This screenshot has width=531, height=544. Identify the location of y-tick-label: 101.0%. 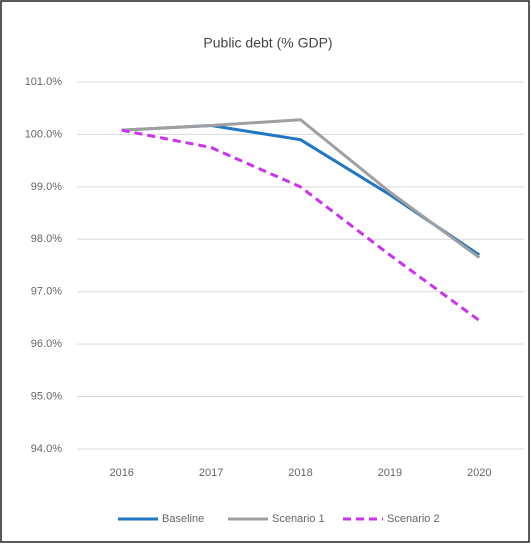
(44, 82).